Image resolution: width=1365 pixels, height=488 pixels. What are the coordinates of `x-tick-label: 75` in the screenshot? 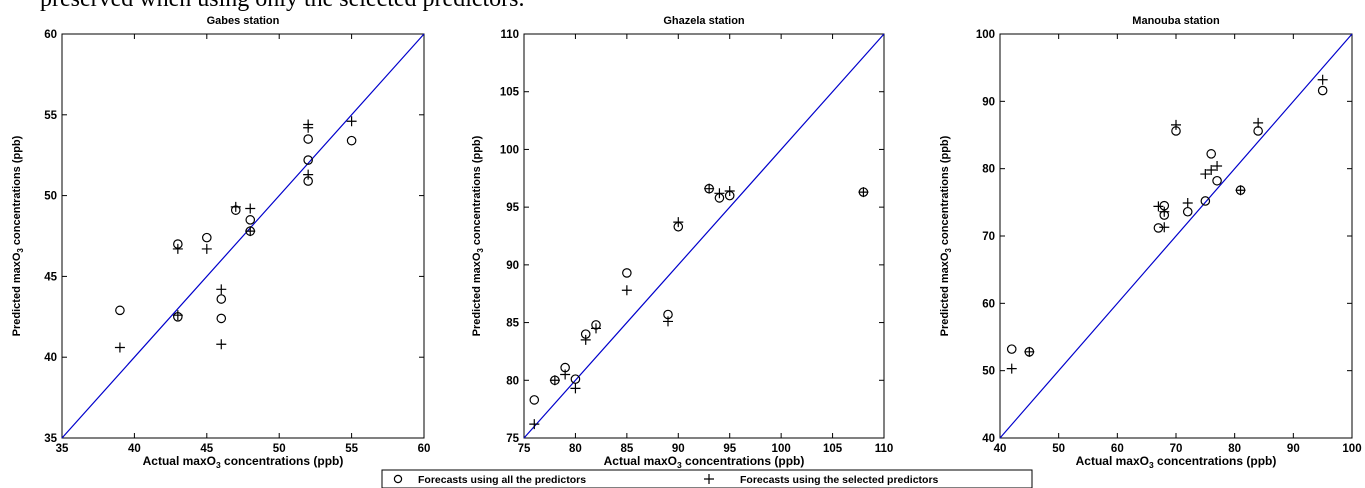 It's located at (524, 449).